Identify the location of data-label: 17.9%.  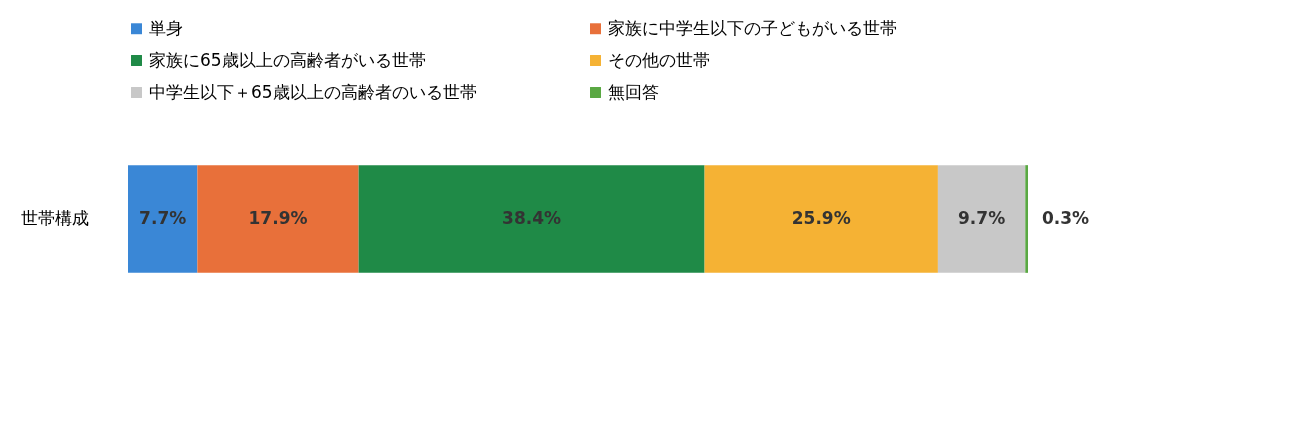
(278, 218).